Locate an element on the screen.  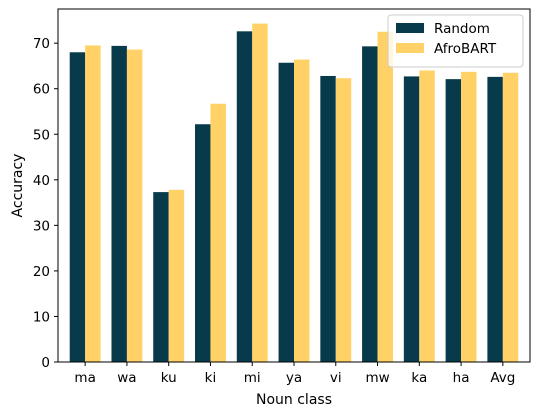
bar-random-ki is located at coordinates (203, 243).